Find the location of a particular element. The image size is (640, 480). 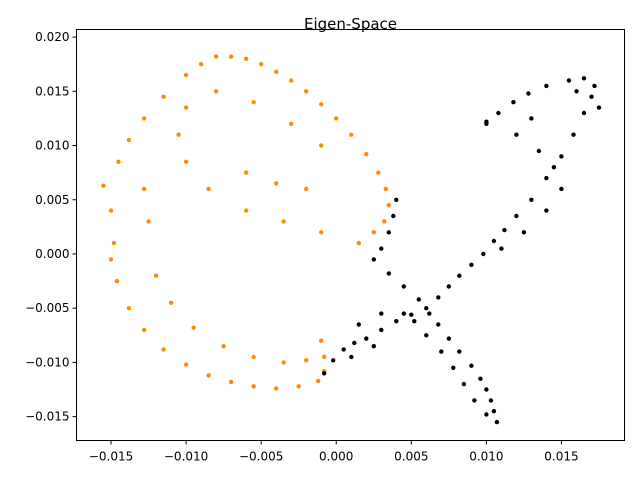

chart-title: Eigen-Space is located at coordinates (350, 24).